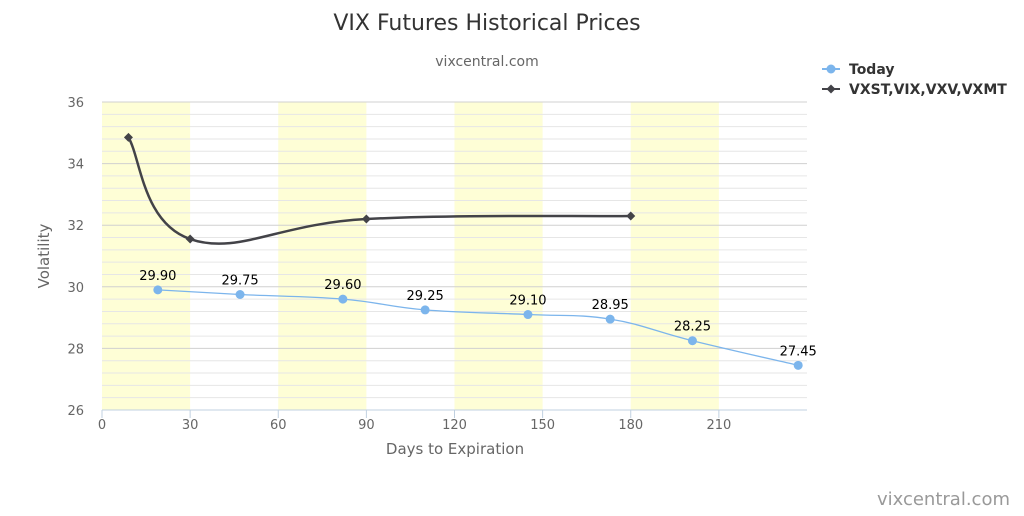 The height and width of the screenshot is (516, 1024). Describe the element at coordinates (366, 425) in the screenshot. I see `x-tick-label: 90` at that location.